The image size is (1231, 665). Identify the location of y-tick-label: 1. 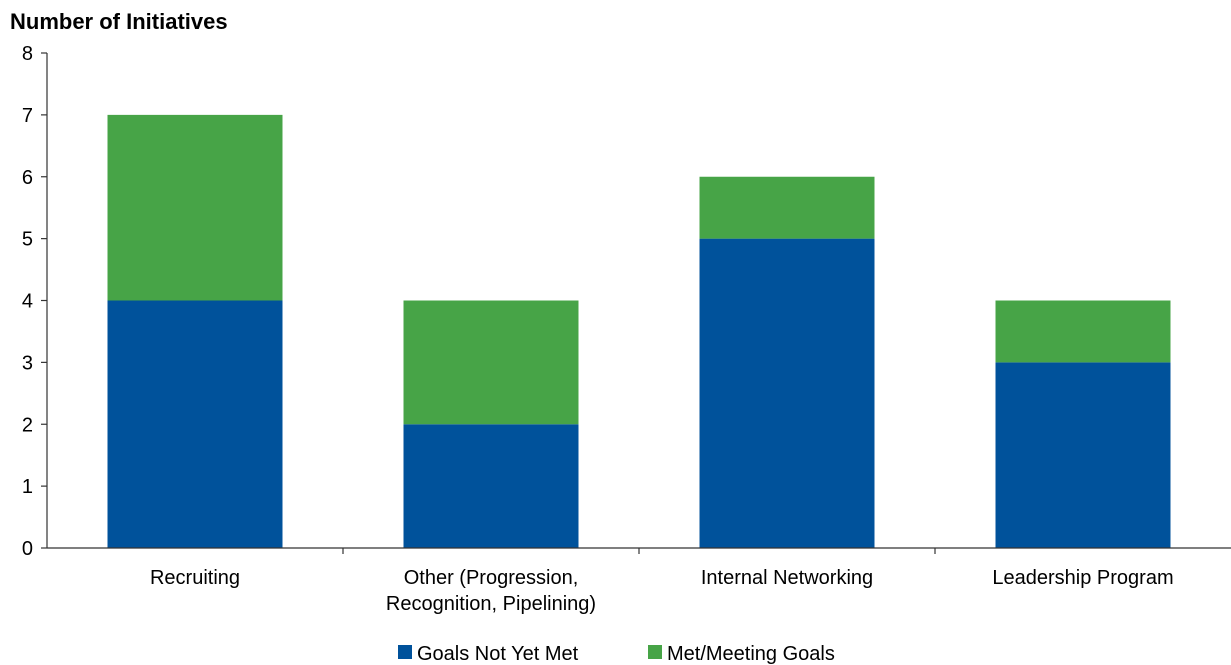
(27, 487).